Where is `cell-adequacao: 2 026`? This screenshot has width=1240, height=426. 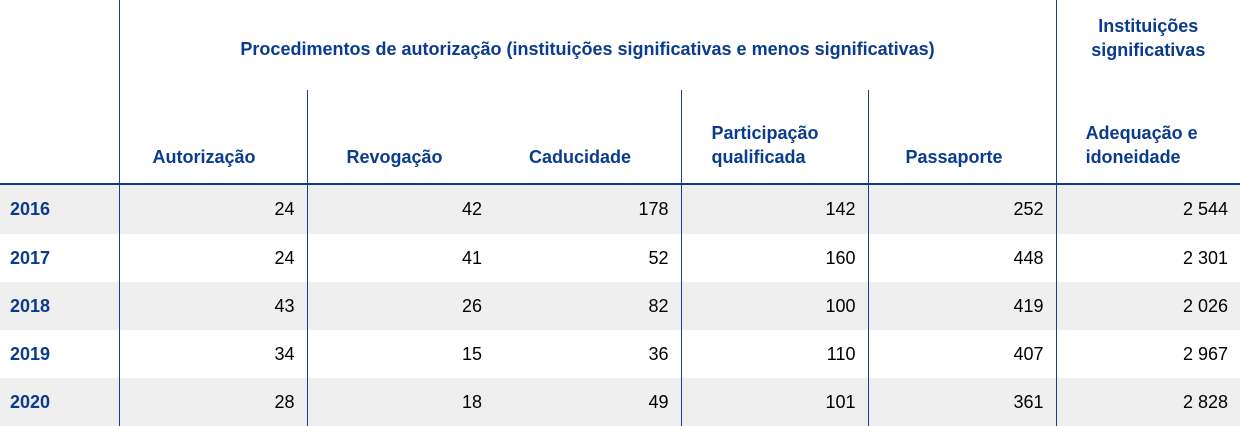
cell-adequacao: 2 026 is located at coordinates (1147, 306).